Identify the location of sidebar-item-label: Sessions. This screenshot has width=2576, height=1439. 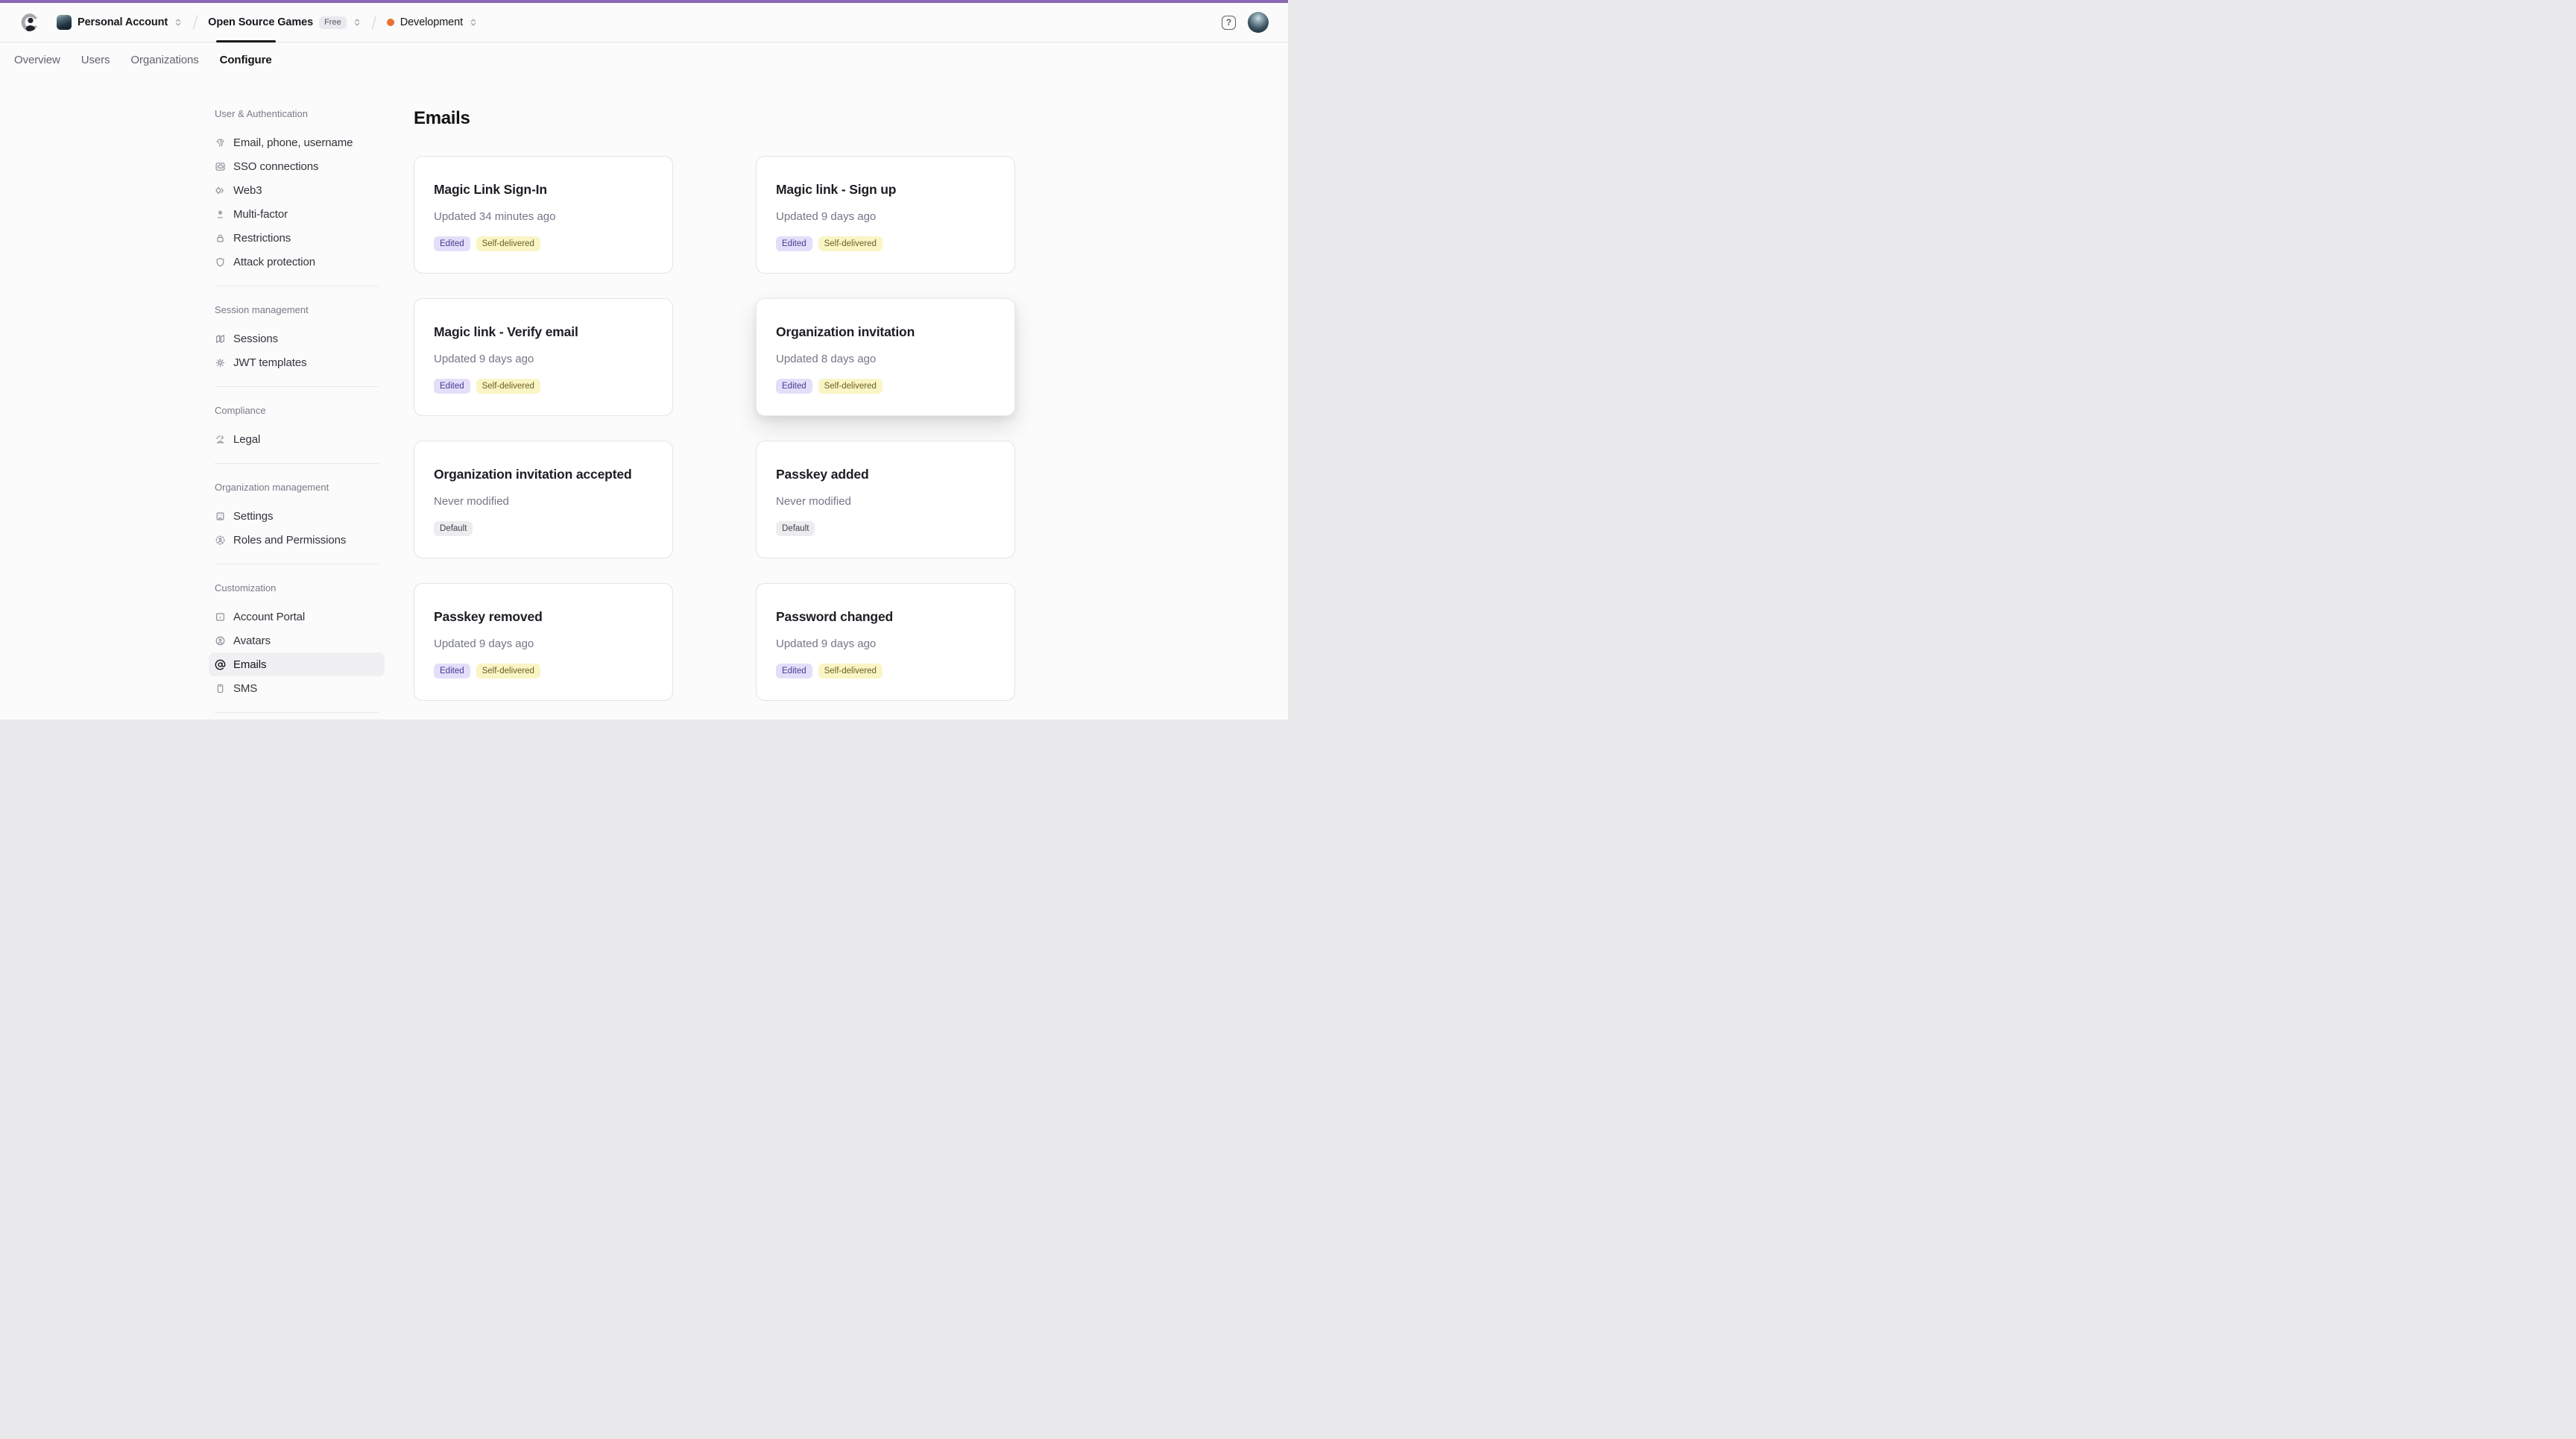
(256, 338).